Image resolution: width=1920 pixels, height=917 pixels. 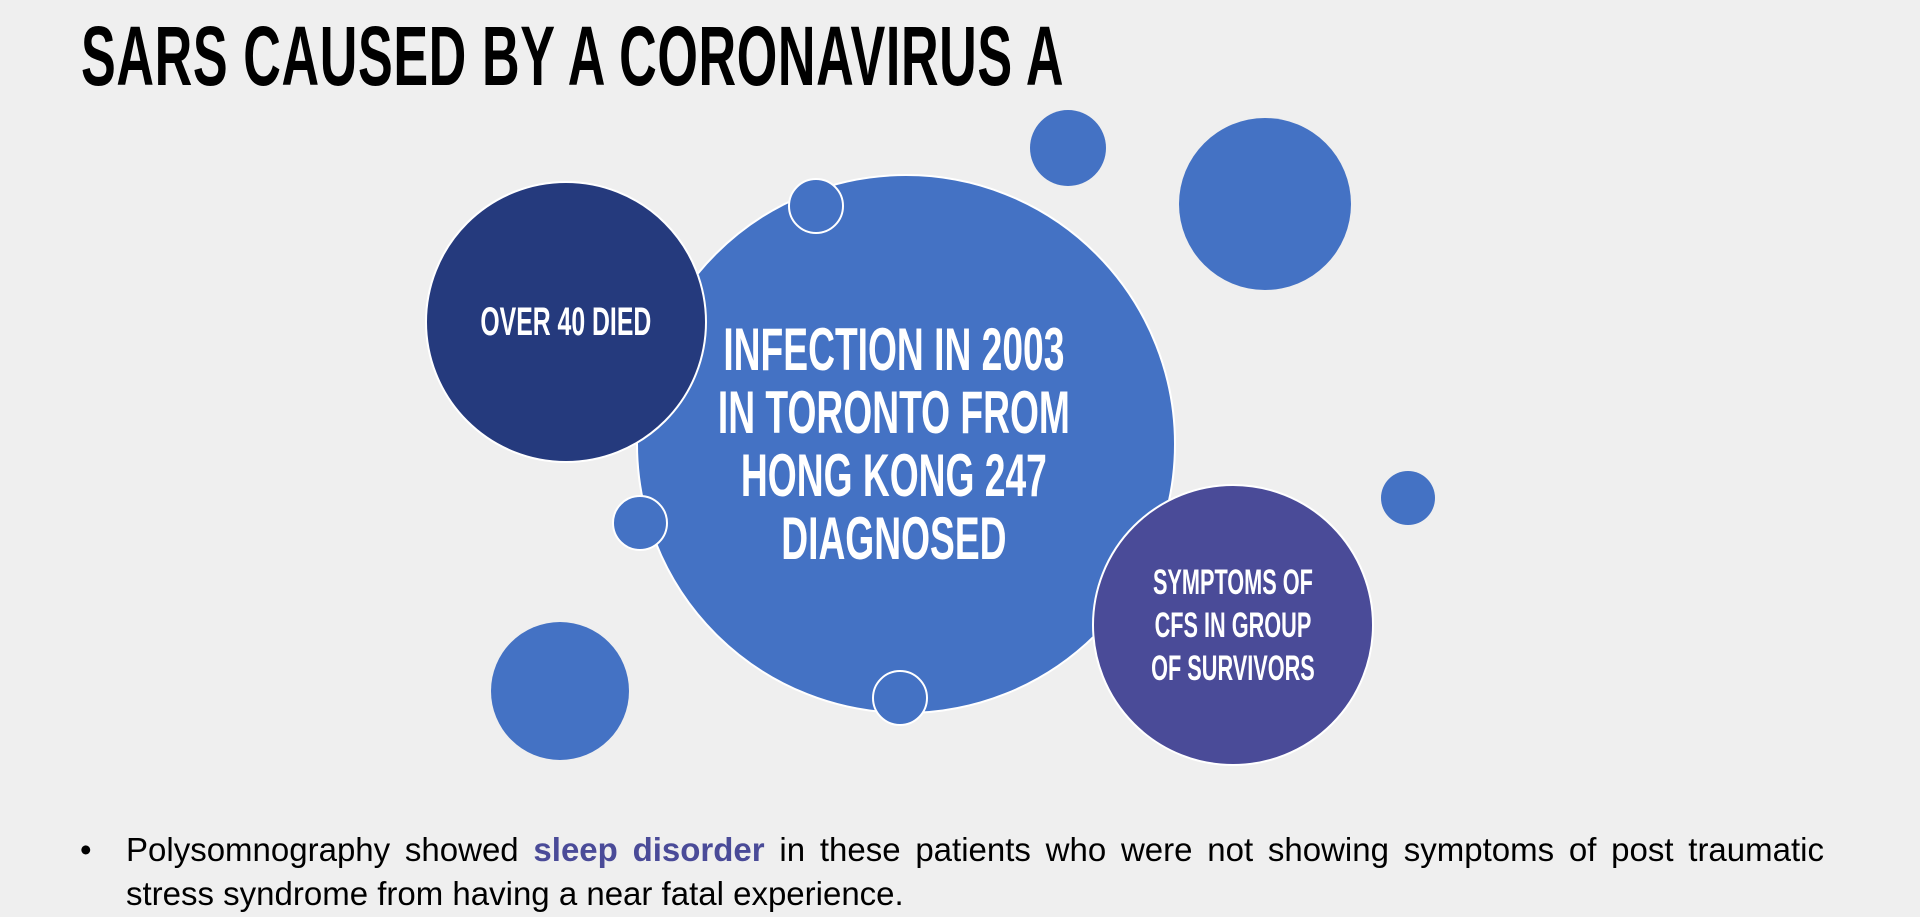 I want to click on bullet-text-start: Polysomnography showed, so click(x=330, y=849).